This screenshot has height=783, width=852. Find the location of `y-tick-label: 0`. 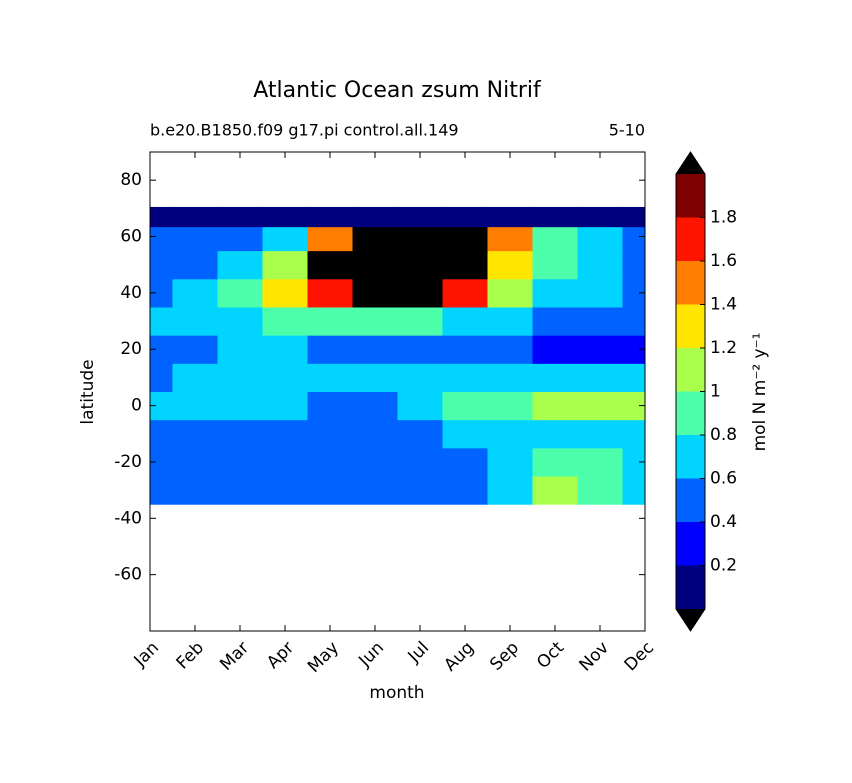

y-tick-label: 0 is located at coordinates (136, 406).